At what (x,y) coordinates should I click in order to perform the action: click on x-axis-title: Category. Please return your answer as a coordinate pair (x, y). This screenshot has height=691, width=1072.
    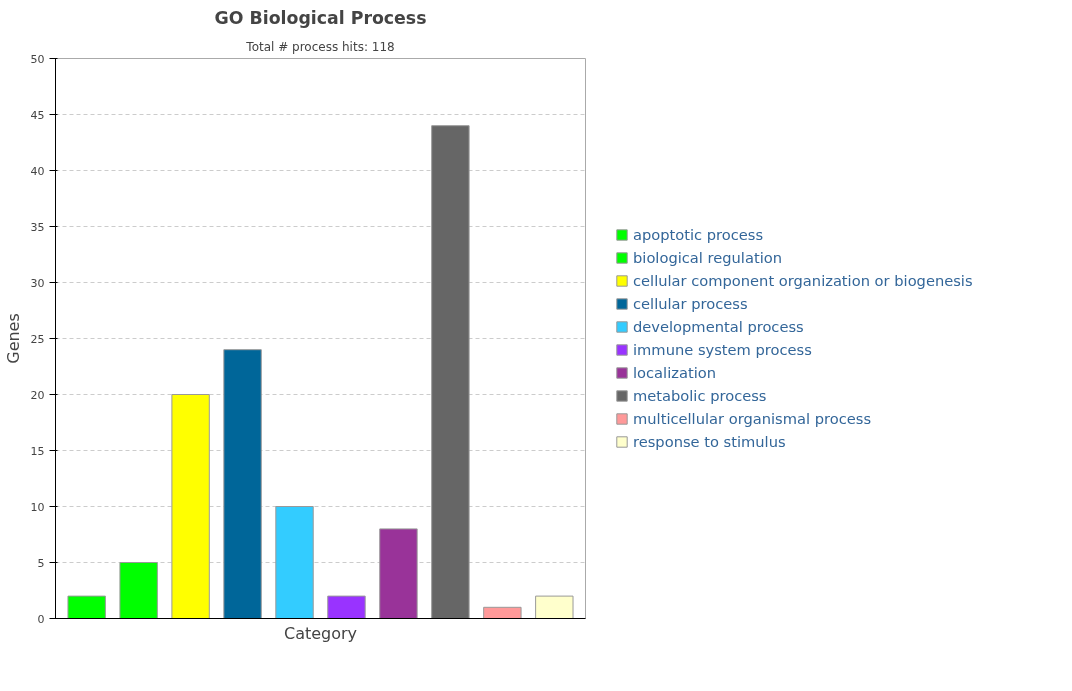
    Looking at the image, I should click on (320, 633).